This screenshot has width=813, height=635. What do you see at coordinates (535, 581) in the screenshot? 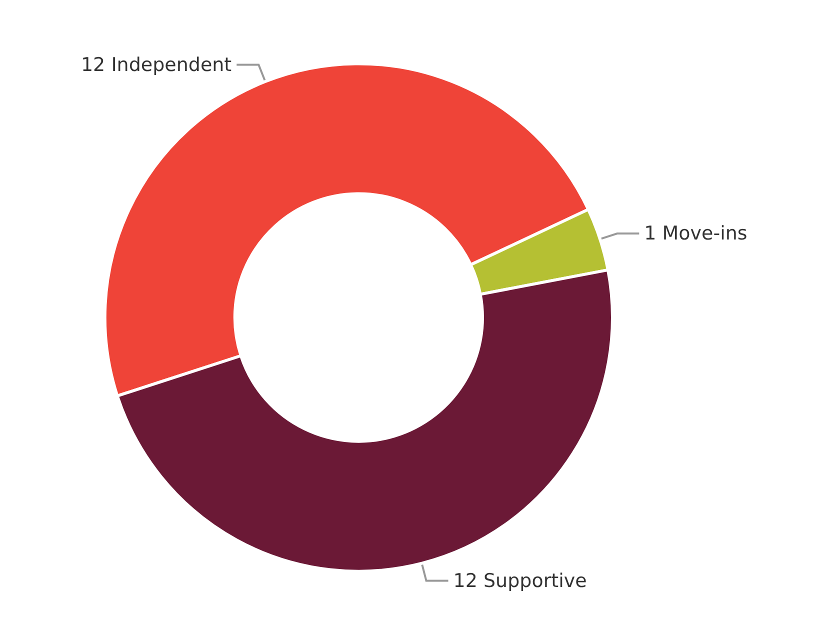
I see `slice-label: Supportive` at bounding box center [535, 581].